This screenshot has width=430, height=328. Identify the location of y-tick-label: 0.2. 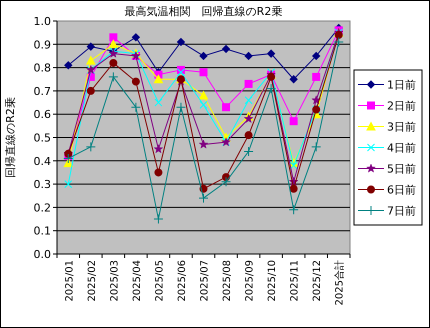
(42, 207).